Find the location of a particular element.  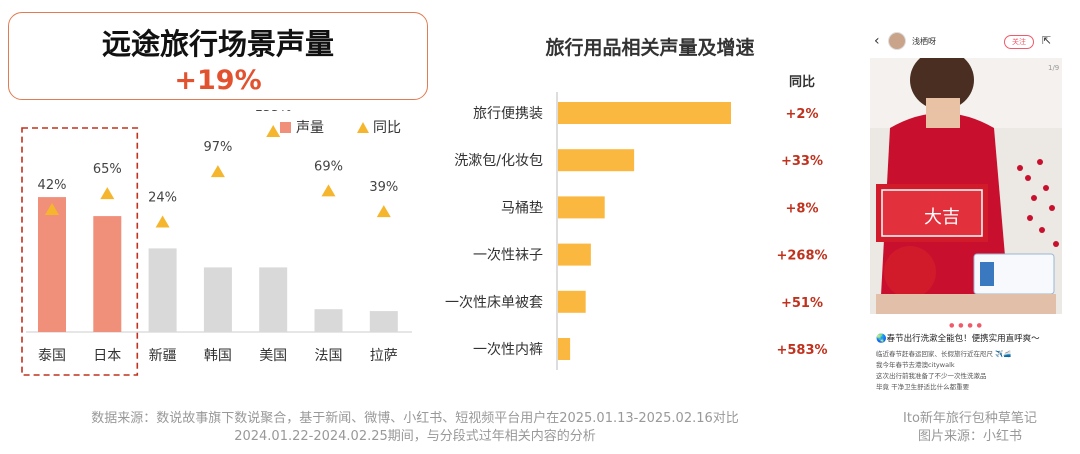

x-tick-label: 法国 is located at coordinates (329, 356).